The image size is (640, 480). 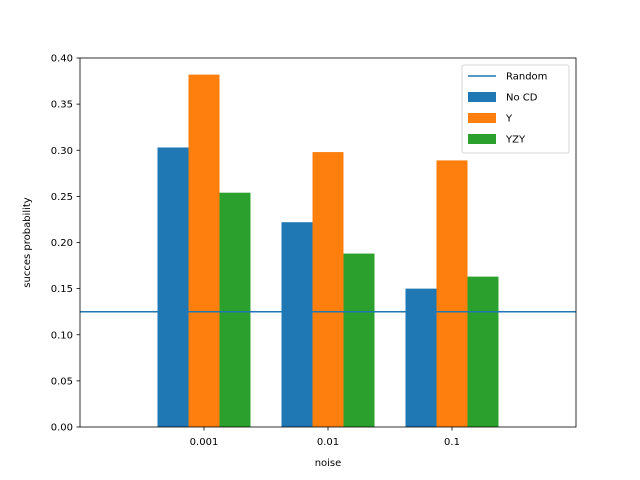 I want to click on legend: Random No CD Y YZY, so click(x=515, y=109).